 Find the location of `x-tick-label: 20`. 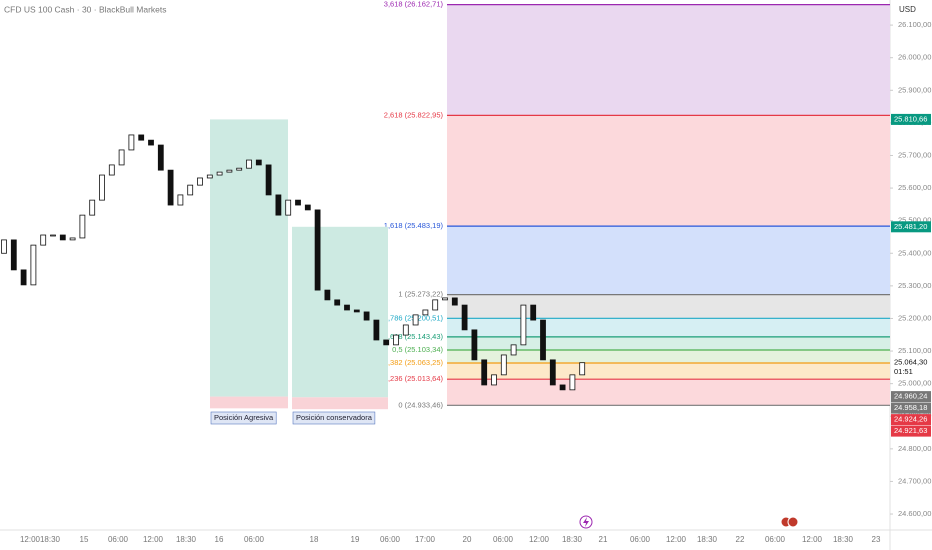

x-tick-label: 20 is located at coordinates (467, 539).